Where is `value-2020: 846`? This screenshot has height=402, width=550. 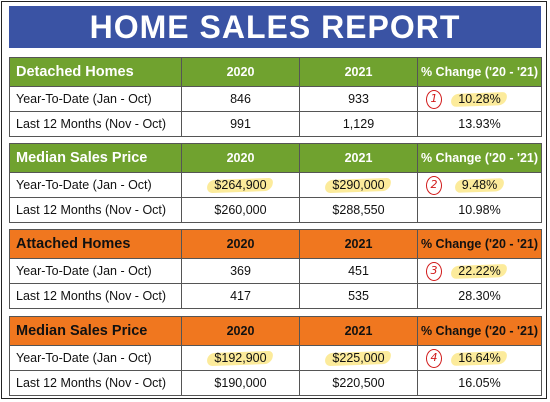
value-2020: 846 is located at coordinates (240, 99).